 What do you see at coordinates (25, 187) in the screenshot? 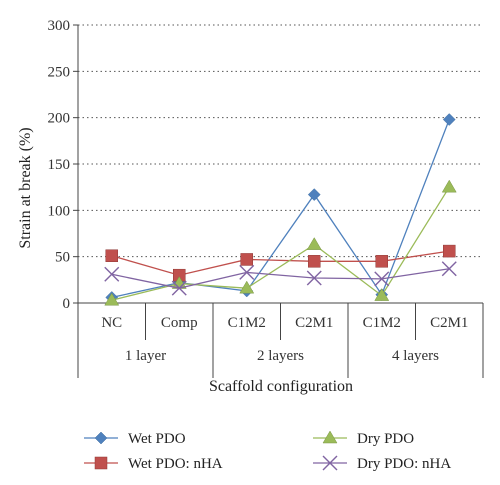
I see `y-axis-label: Strain at break (%)` at bounding box center [25, 187].